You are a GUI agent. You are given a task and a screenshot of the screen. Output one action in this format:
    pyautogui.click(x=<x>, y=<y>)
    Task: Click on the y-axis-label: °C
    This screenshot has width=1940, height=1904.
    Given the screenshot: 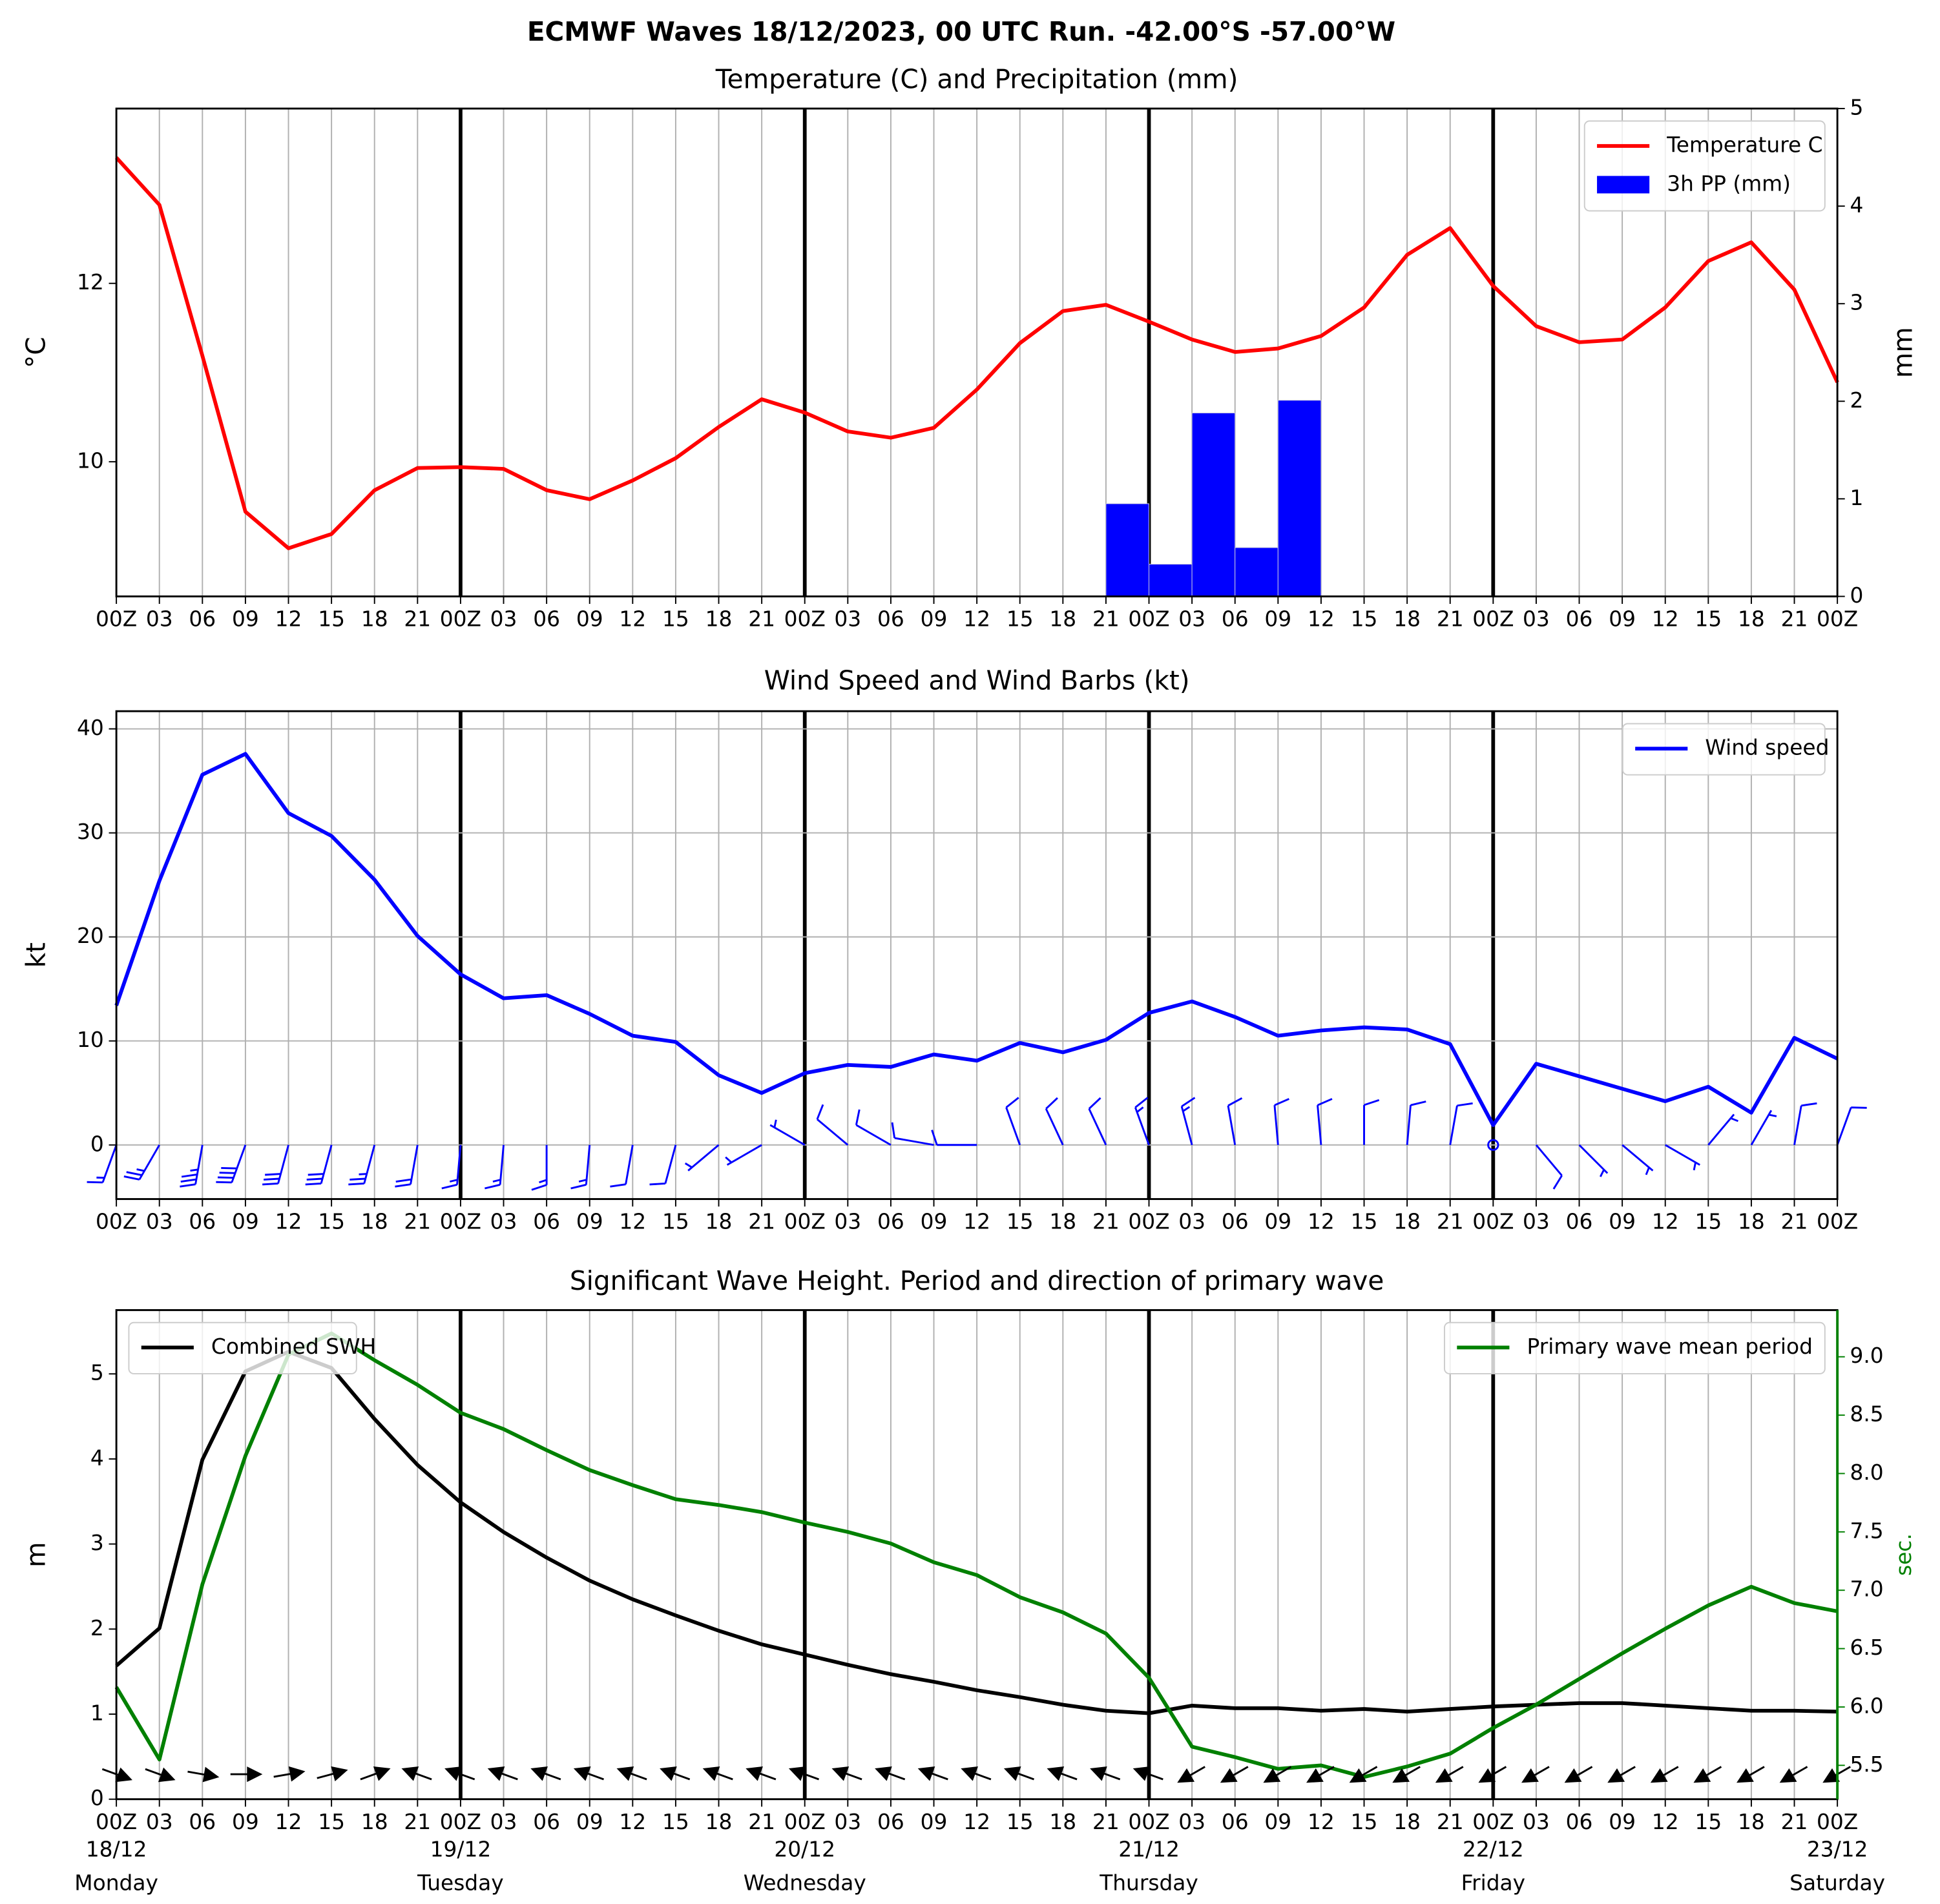 What is the action you would take?
    pyautogui.click(x=35, y=352)
    